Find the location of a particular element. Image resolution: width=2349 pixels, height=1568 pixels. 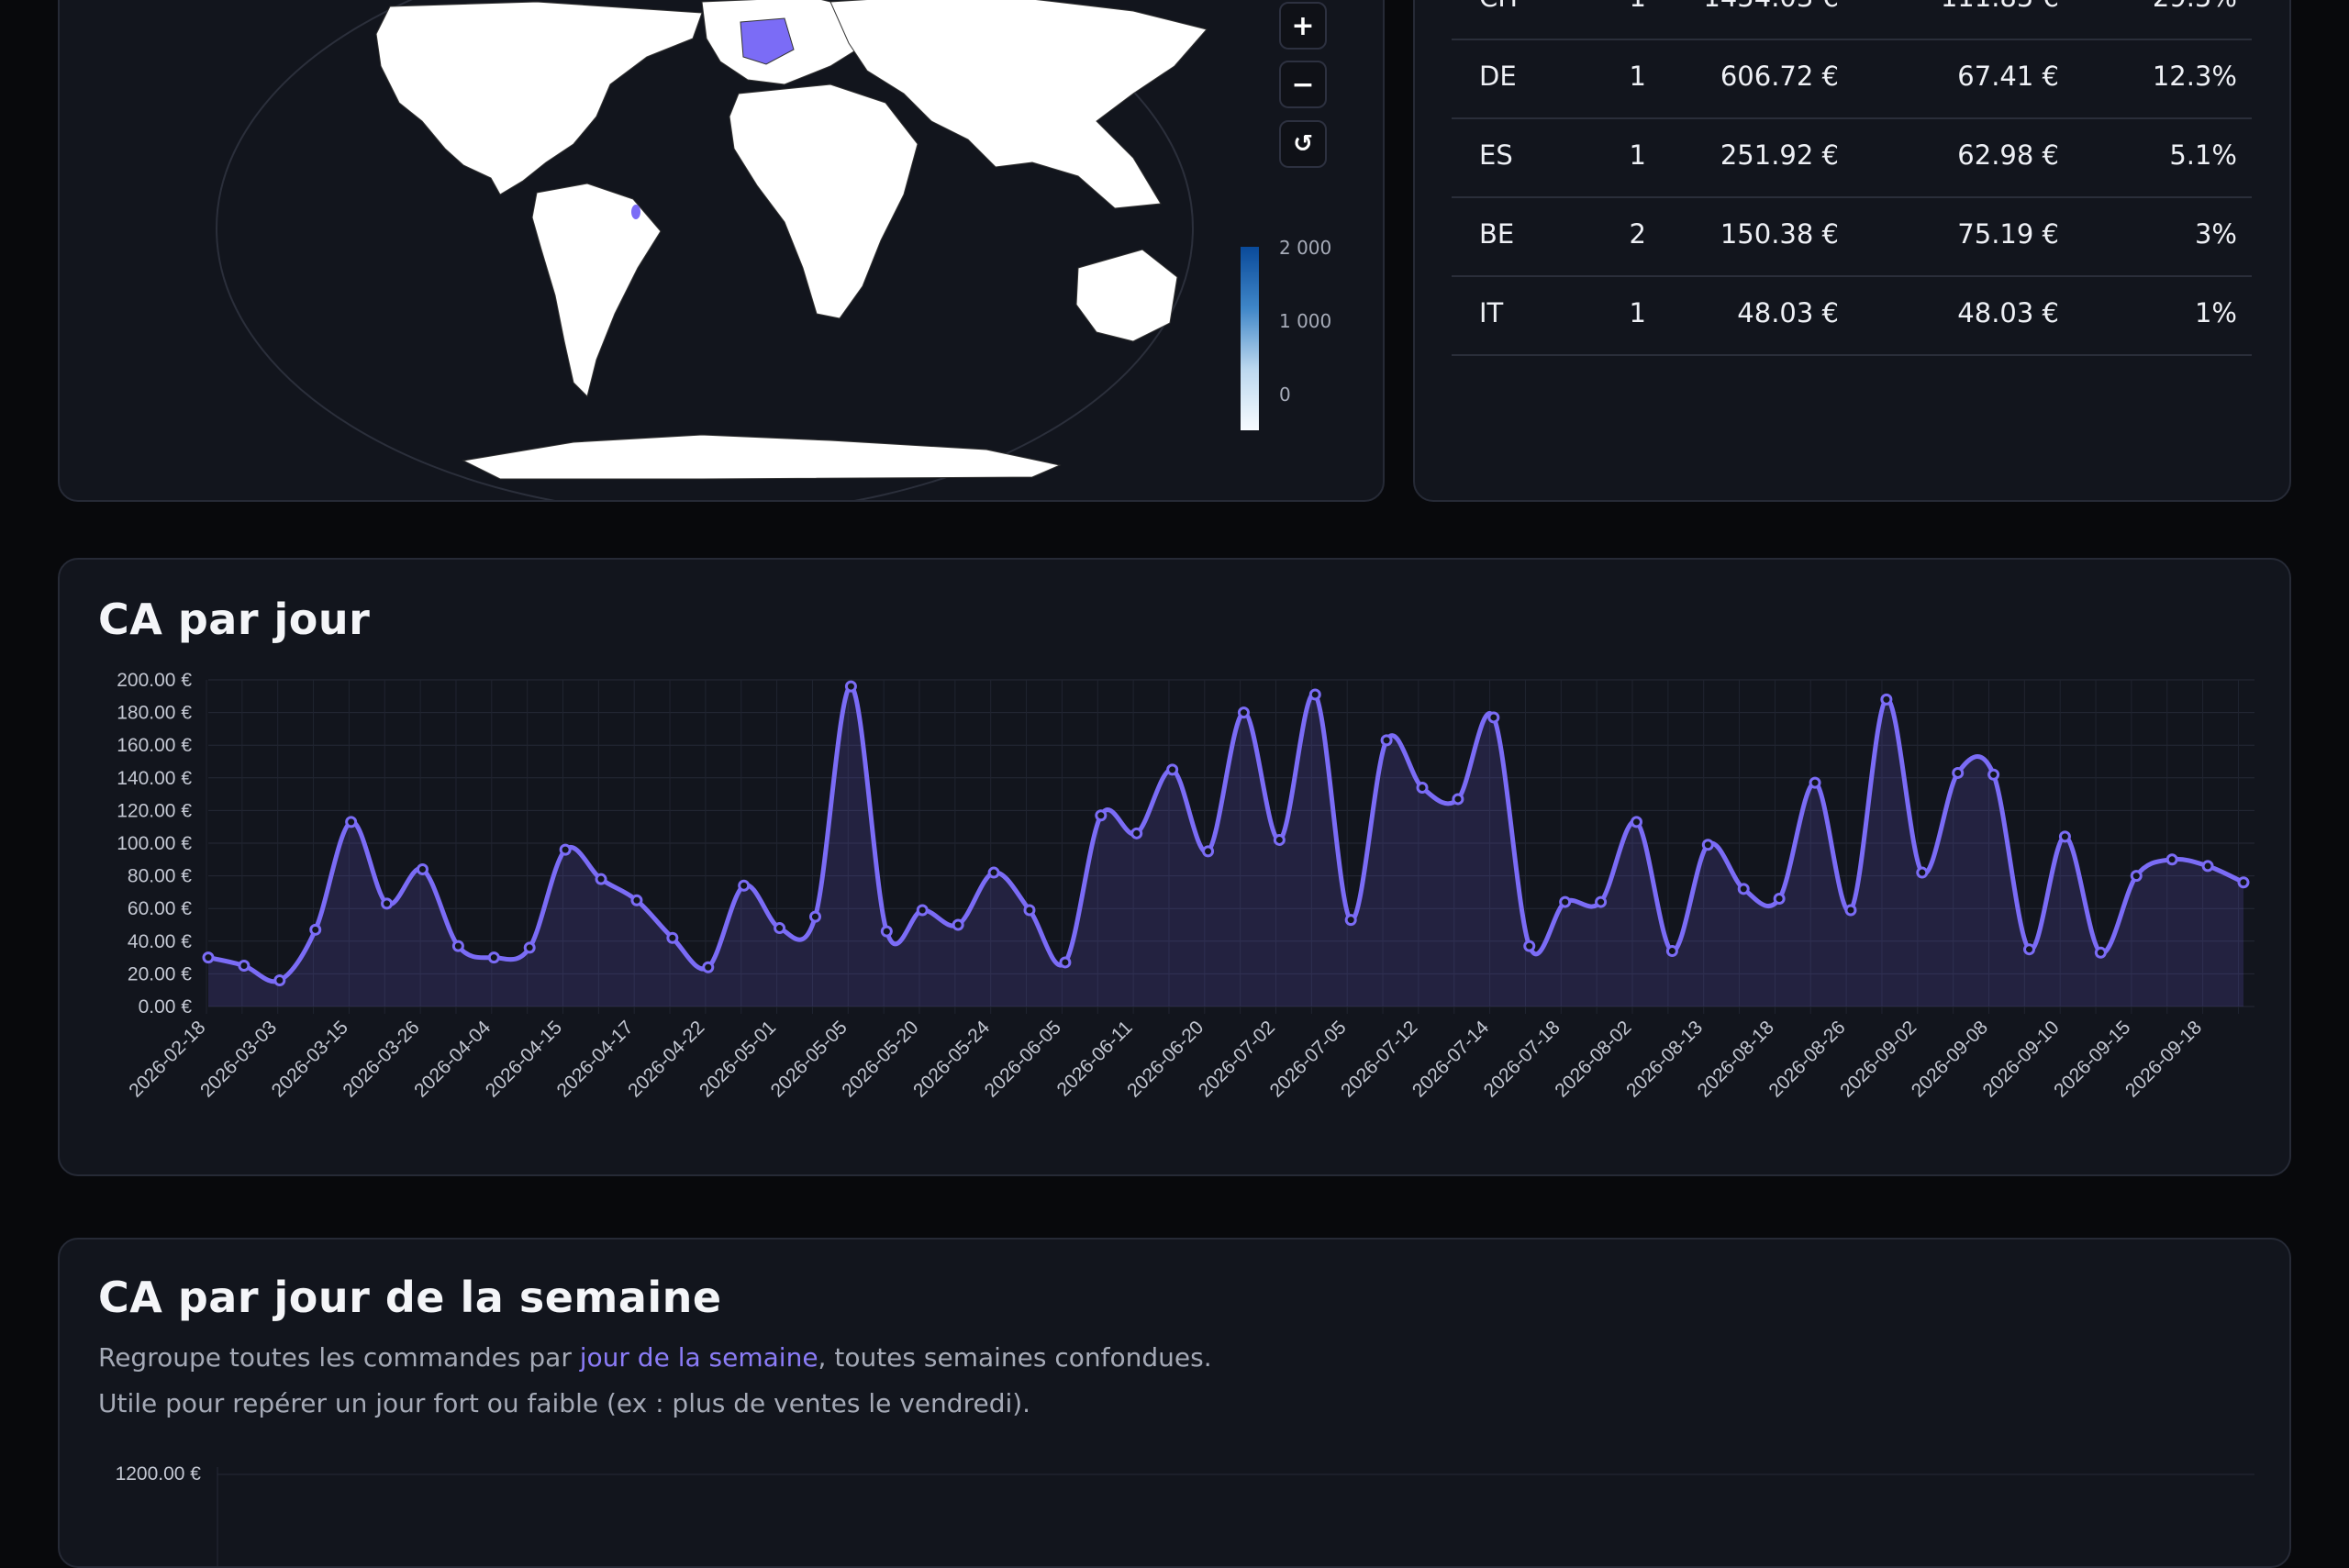

x-tick-label: 2026-03-15 is located at coordinates (310, 1059).